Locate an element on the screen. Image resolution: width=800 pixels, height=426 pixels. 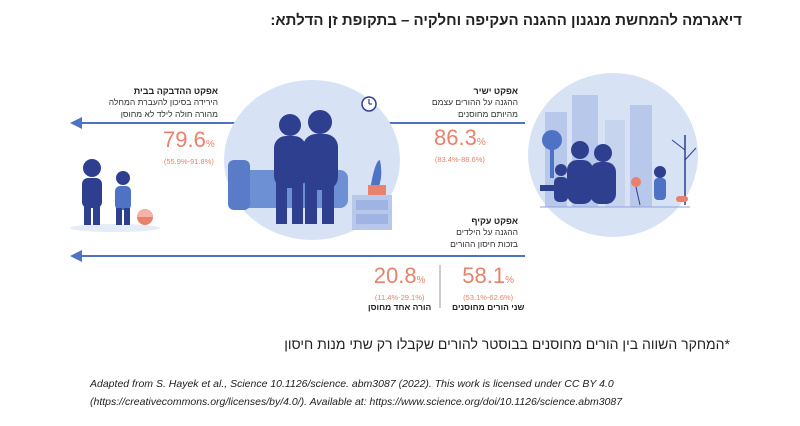
one-parent-ci: (11.4%-29.1%) is located at coordinates (399, 297).